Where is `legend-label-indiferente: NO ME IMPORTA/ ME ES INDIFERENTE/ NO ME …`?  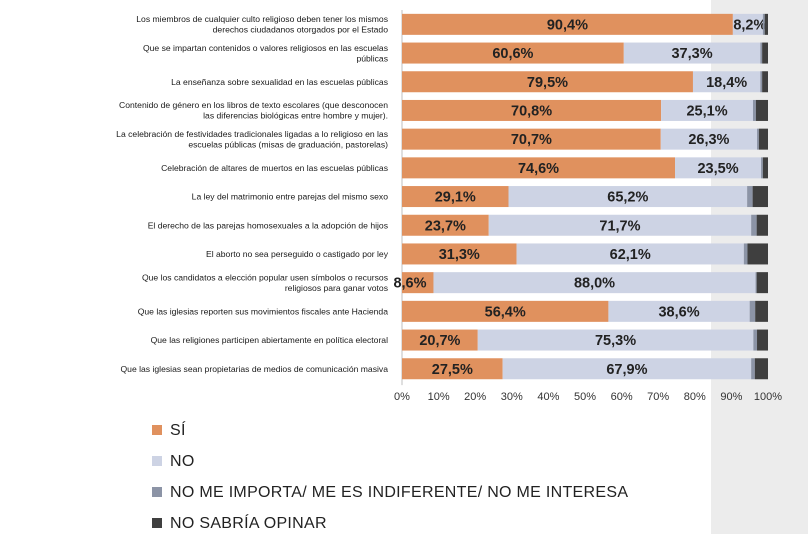
legend-label-indiferente: NO ME IMPORTA/ ME ES INDIFERENTE/ NO ME … is located at coordinates (399, 492).